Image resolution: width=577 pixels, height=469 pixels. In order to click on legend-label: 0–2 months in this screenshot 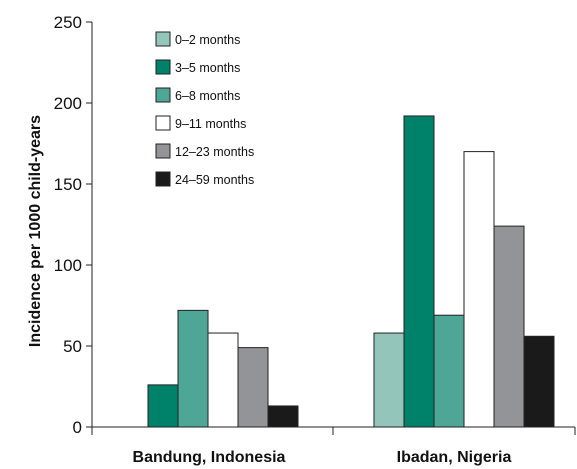, I will do `click(207, 40)`.